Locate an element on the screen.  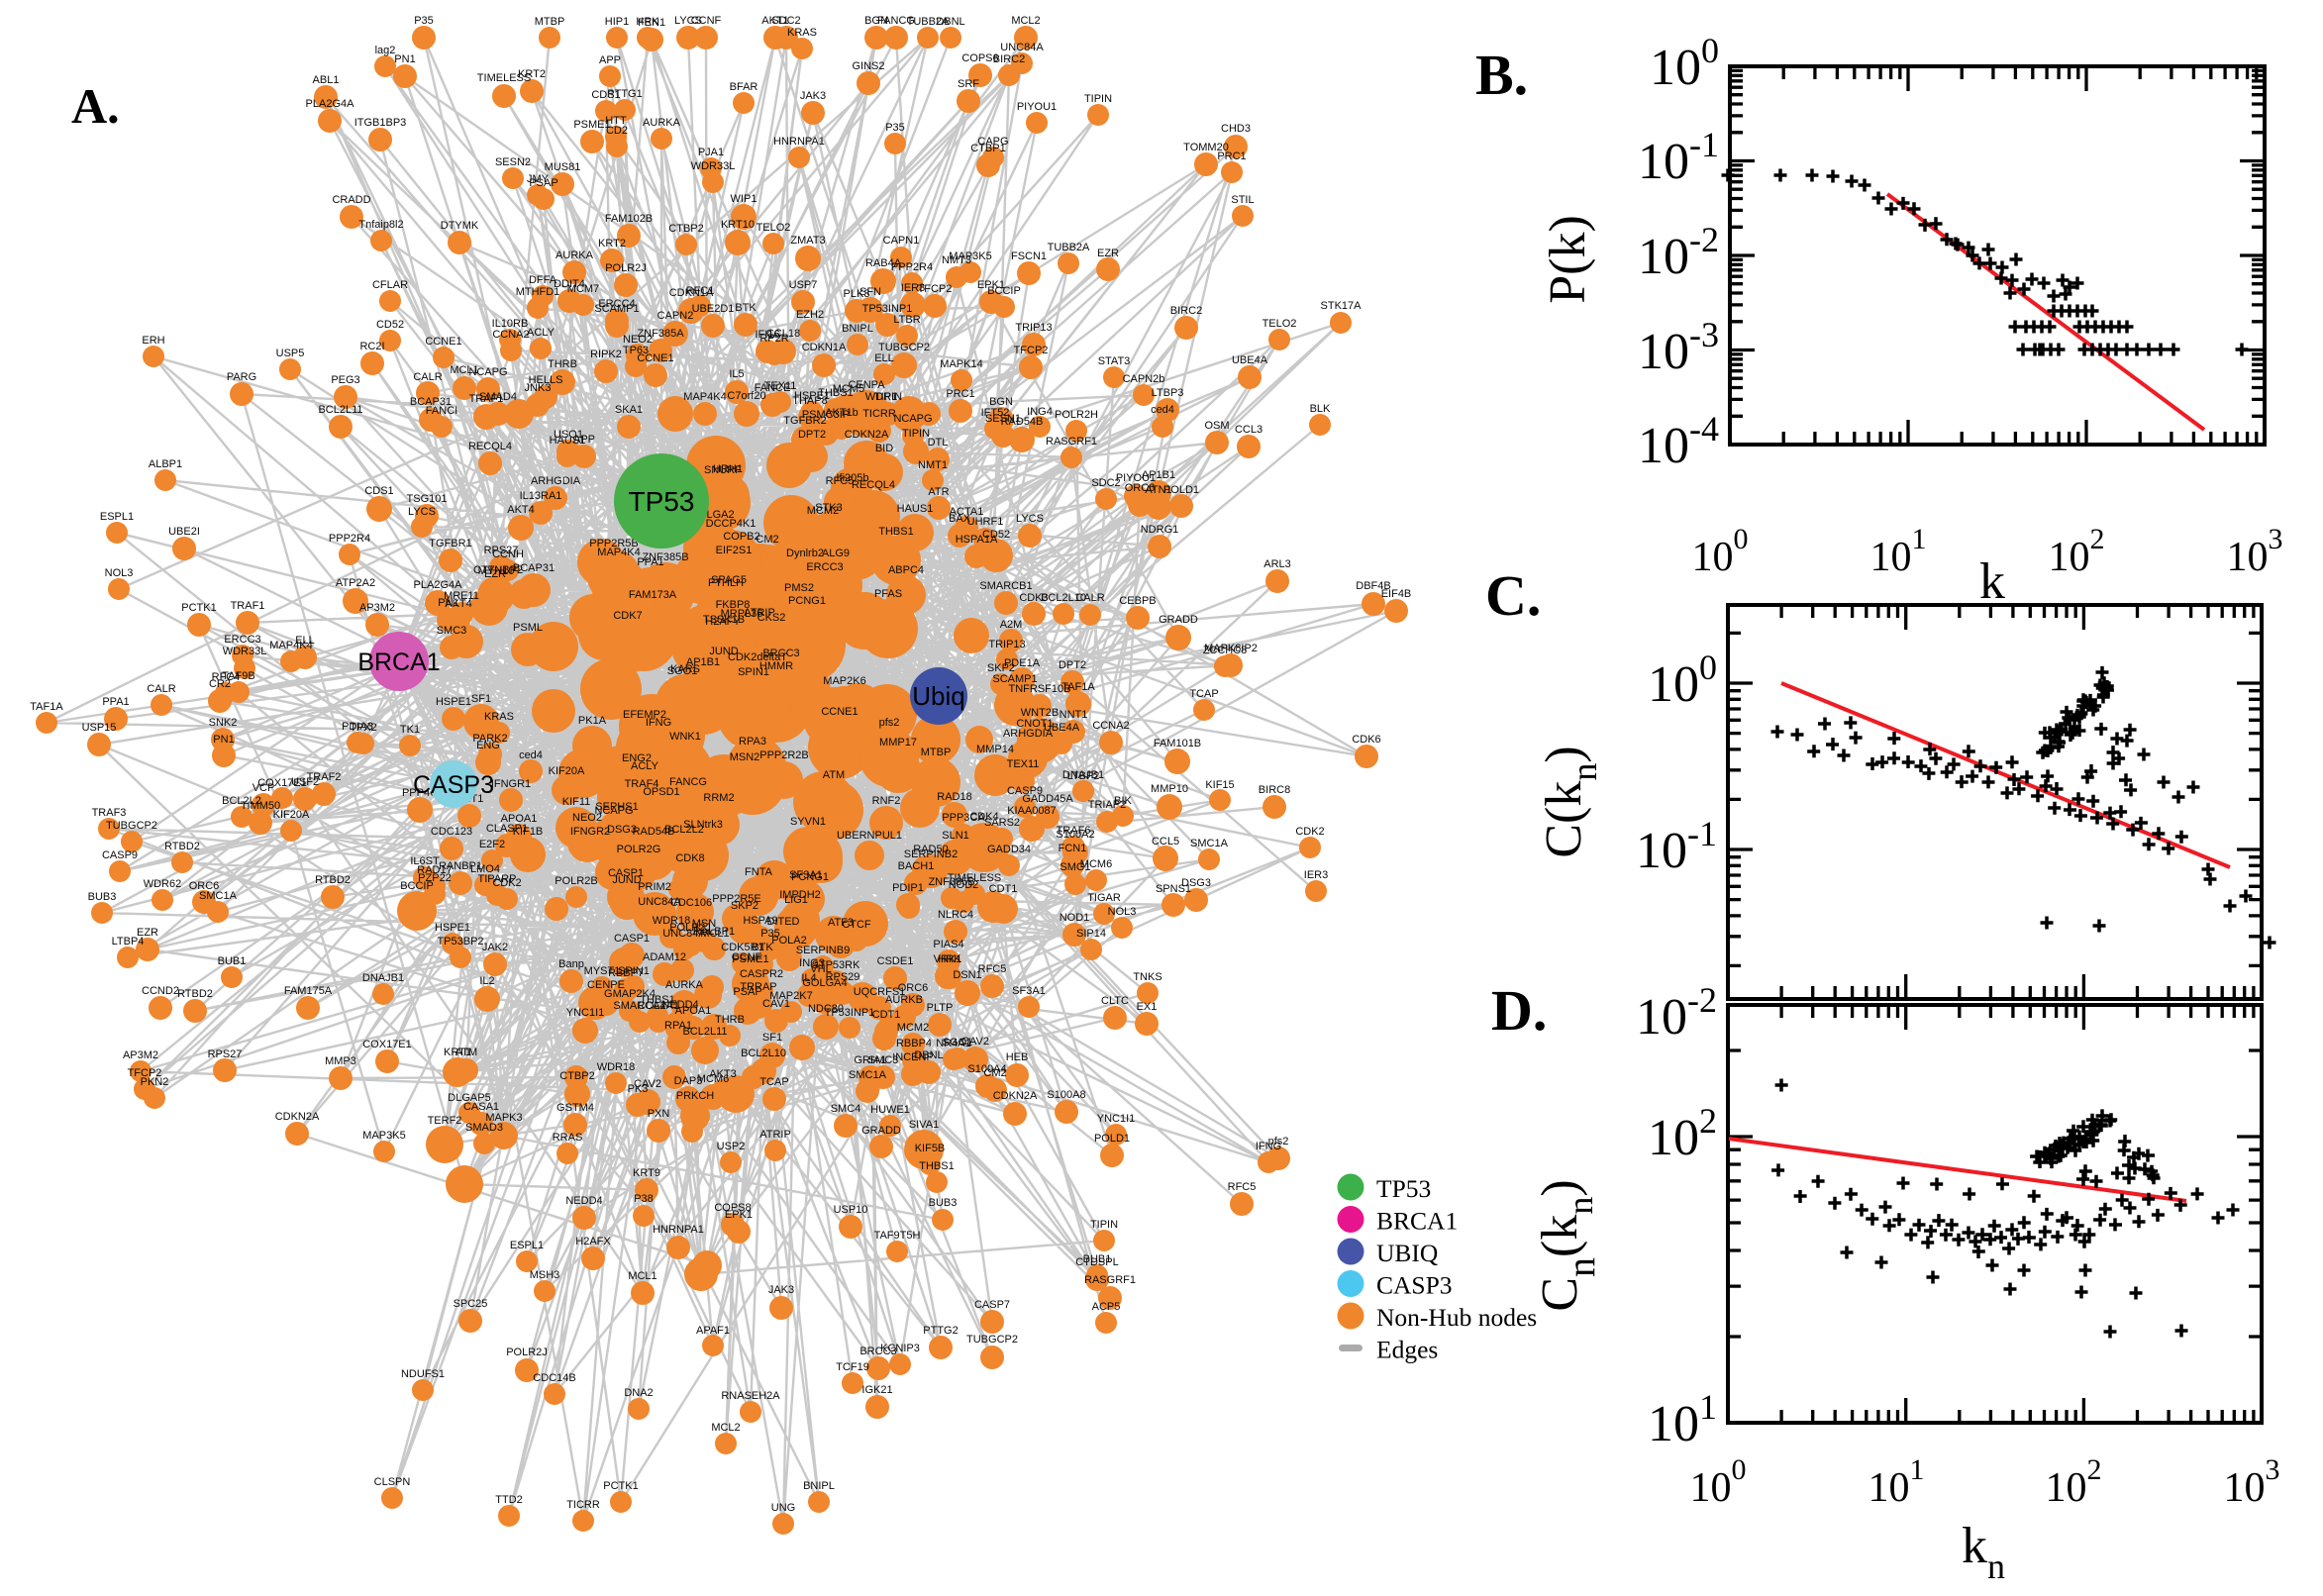
svg-text: CCNE1 is located at coordinates (655, 358).